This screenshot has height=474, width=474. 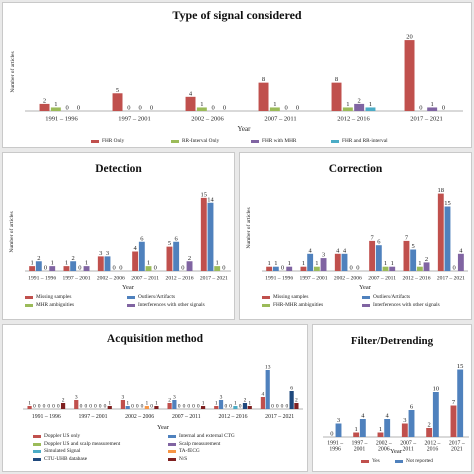 I want to click on legend-label: RR-Interval Only, so click(x=201, y=141).